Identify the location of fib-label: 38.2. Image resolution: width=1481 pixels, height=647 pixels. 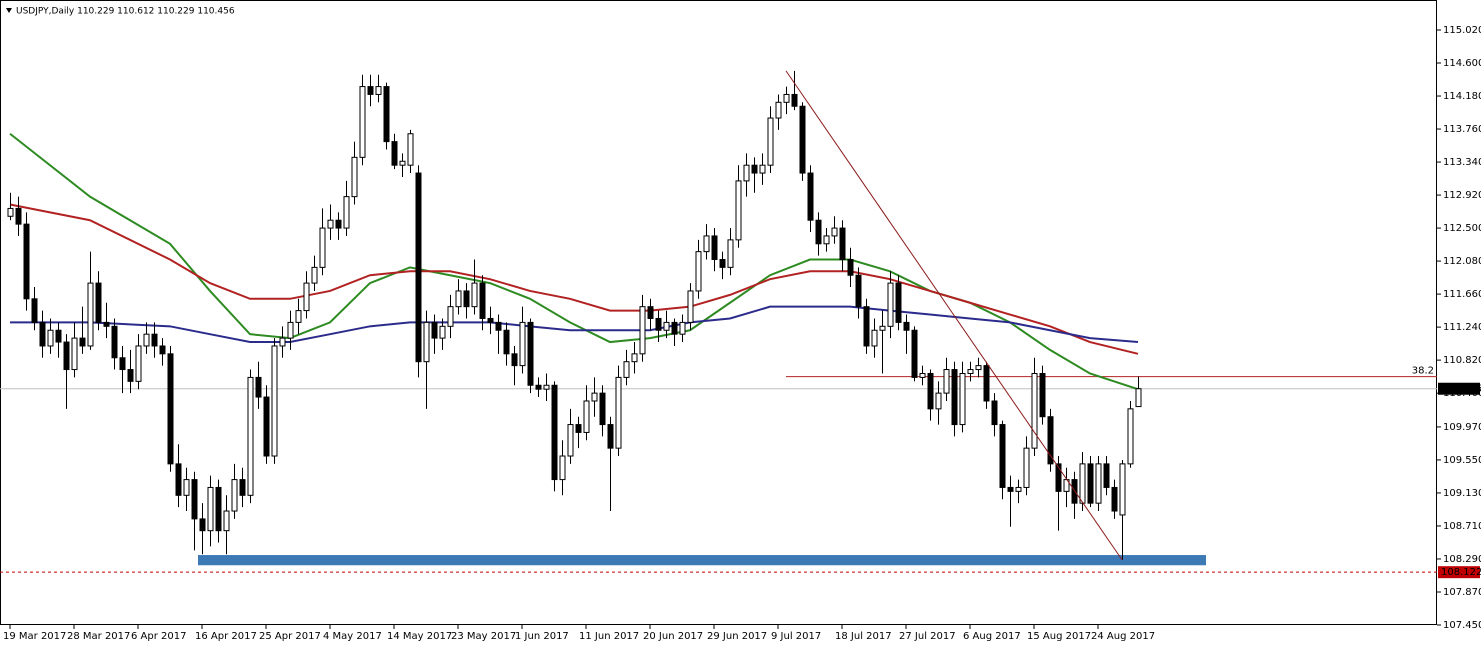
(1423, 371).